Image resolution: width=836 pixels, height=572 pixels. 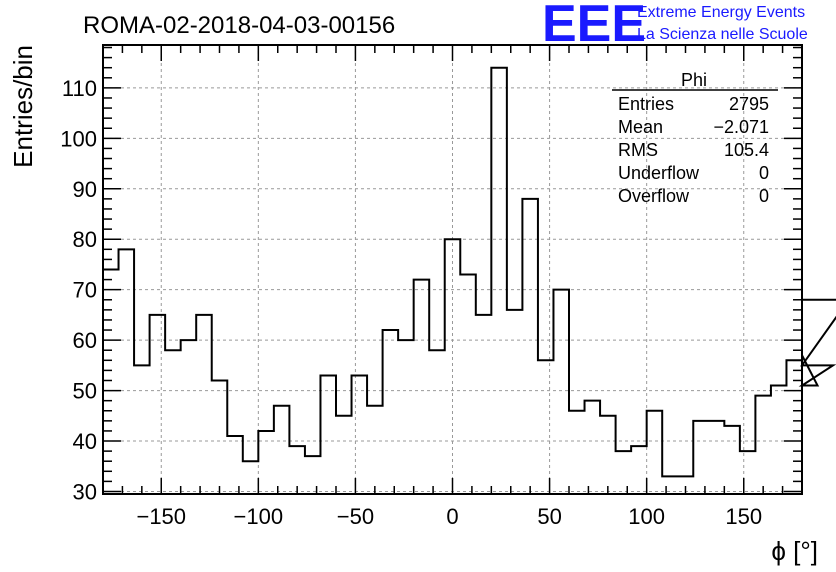 What do you see at coordinates (794, 551) in the screenshot?
I see `x-axis-label: ϕ [°]` at bounding box center [794, 551].